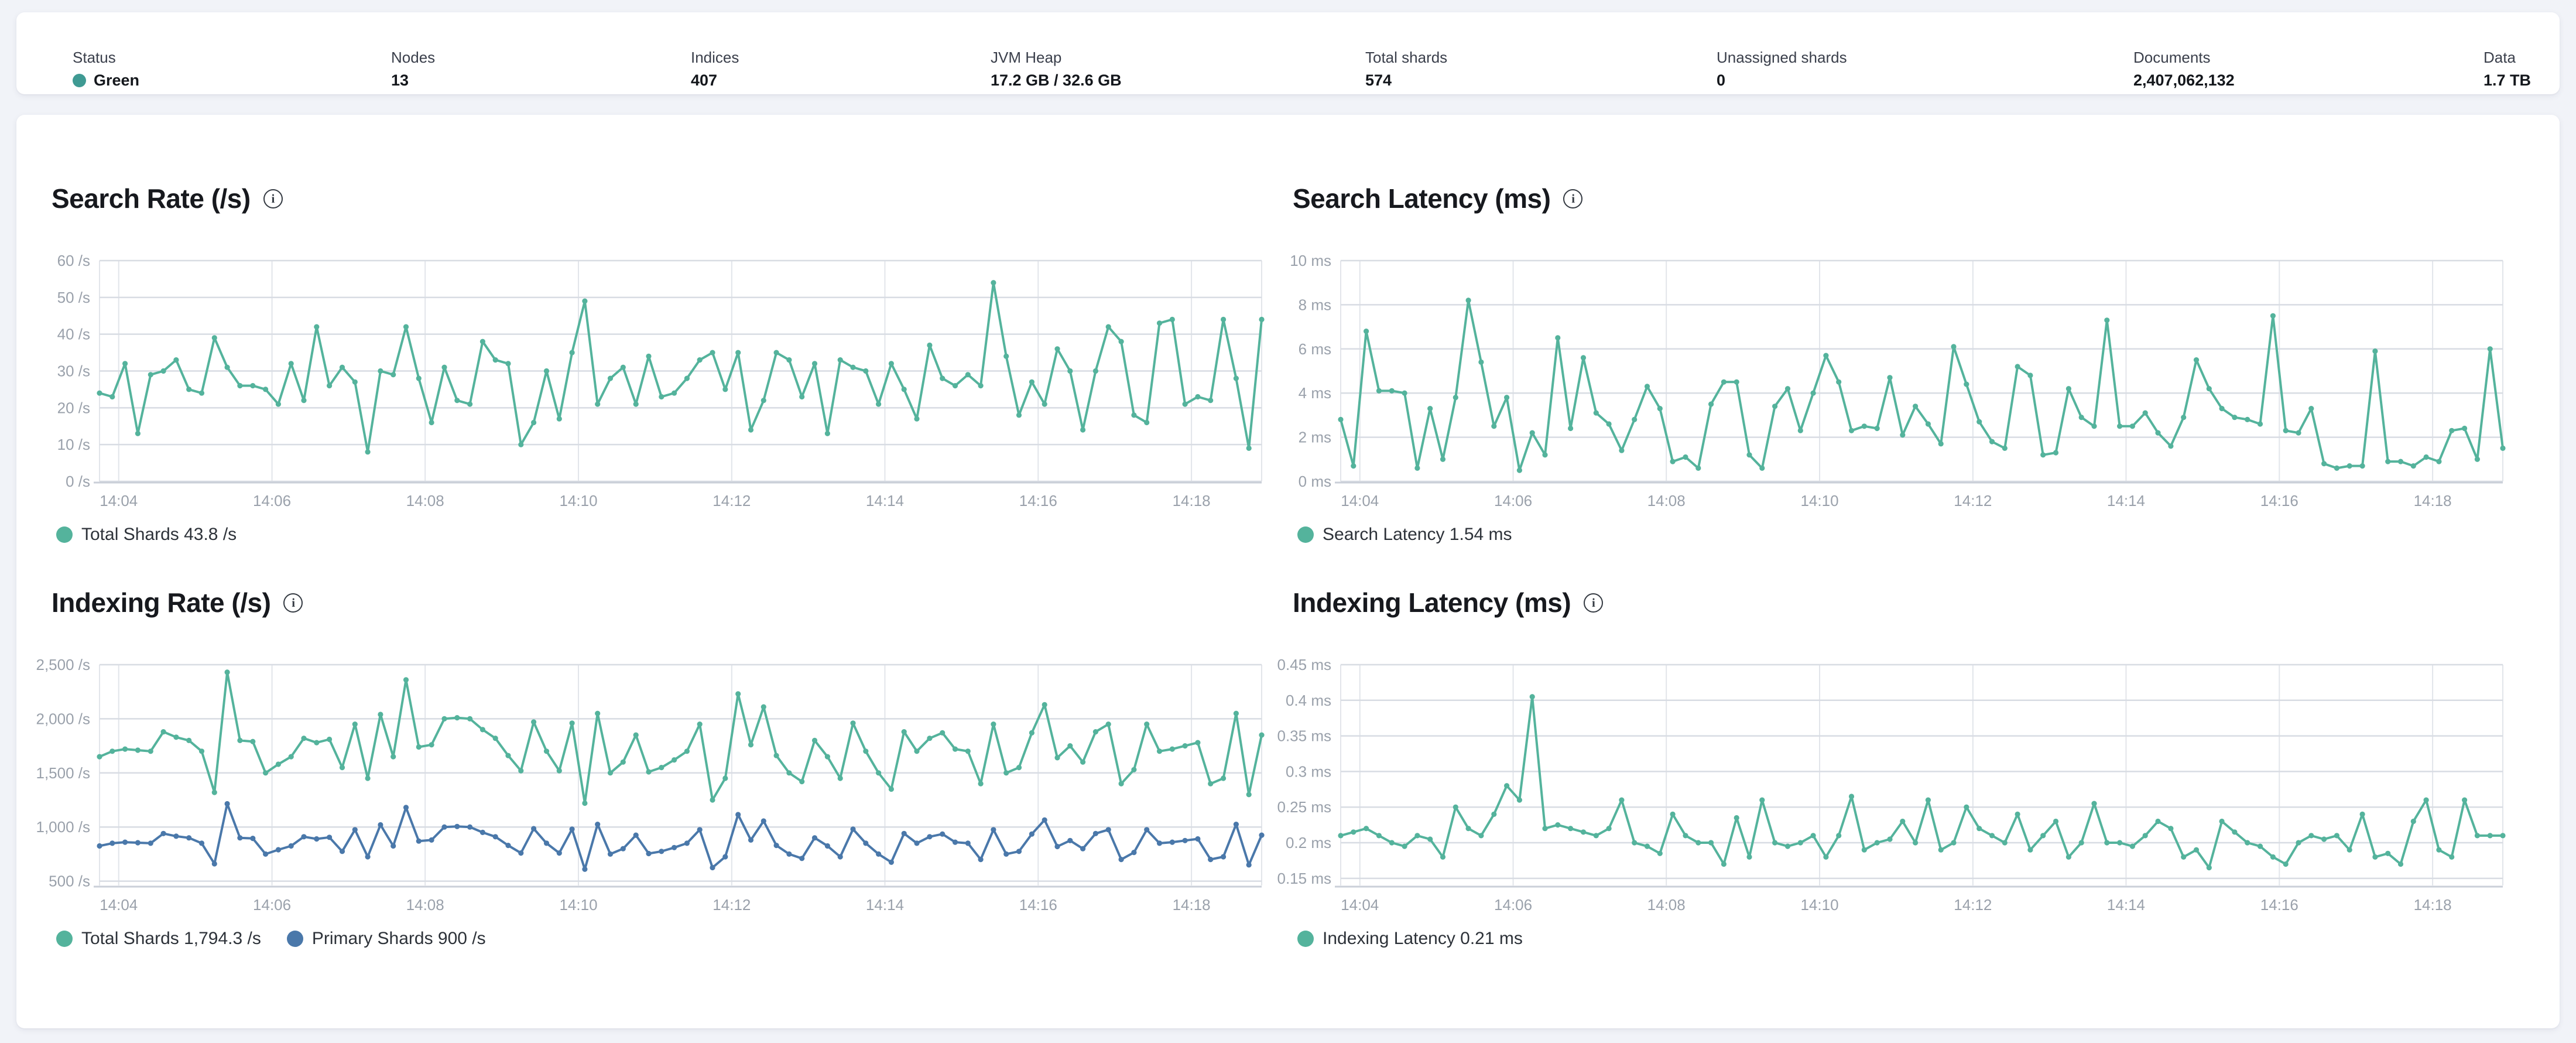 The image size is (2576, 1043). I want to click on legend-item-total-shards: Total Shards 43.8 /s, so click(146, 535).